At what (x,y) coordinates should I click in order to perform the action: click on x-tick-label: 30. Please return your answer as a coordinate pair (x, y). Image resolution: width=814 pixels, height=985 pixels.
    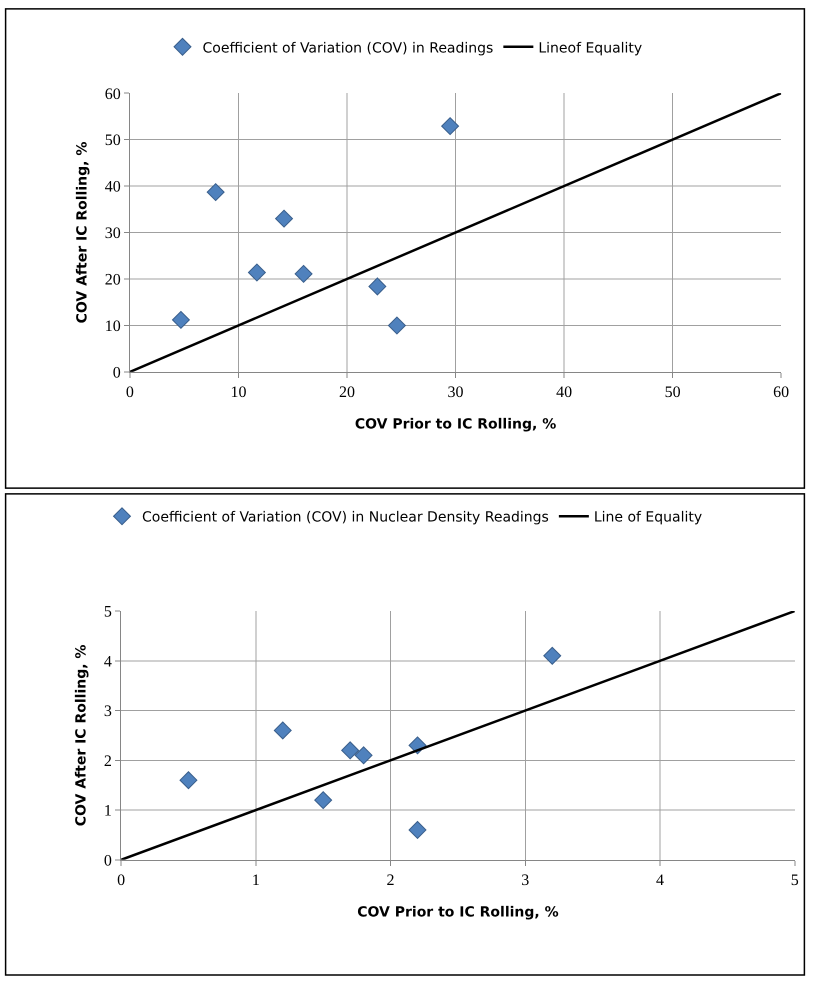
    Looking at the image, I should click on (456, 393).